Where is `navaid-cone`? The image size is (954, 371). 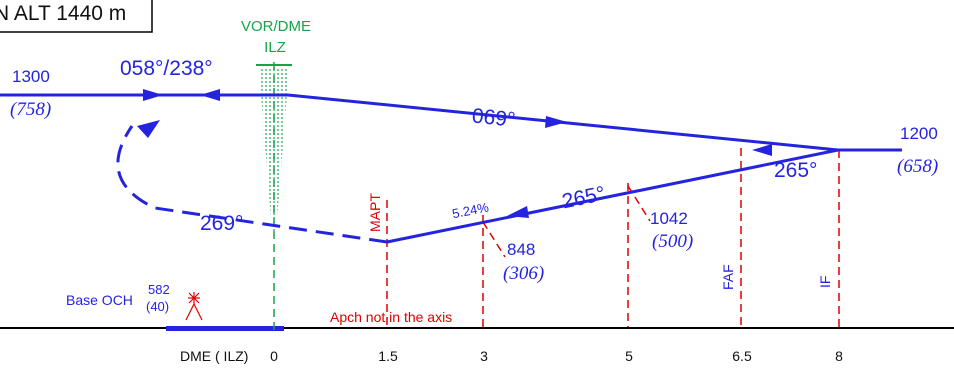
navaid-cone is located at coordinates (274, 150).